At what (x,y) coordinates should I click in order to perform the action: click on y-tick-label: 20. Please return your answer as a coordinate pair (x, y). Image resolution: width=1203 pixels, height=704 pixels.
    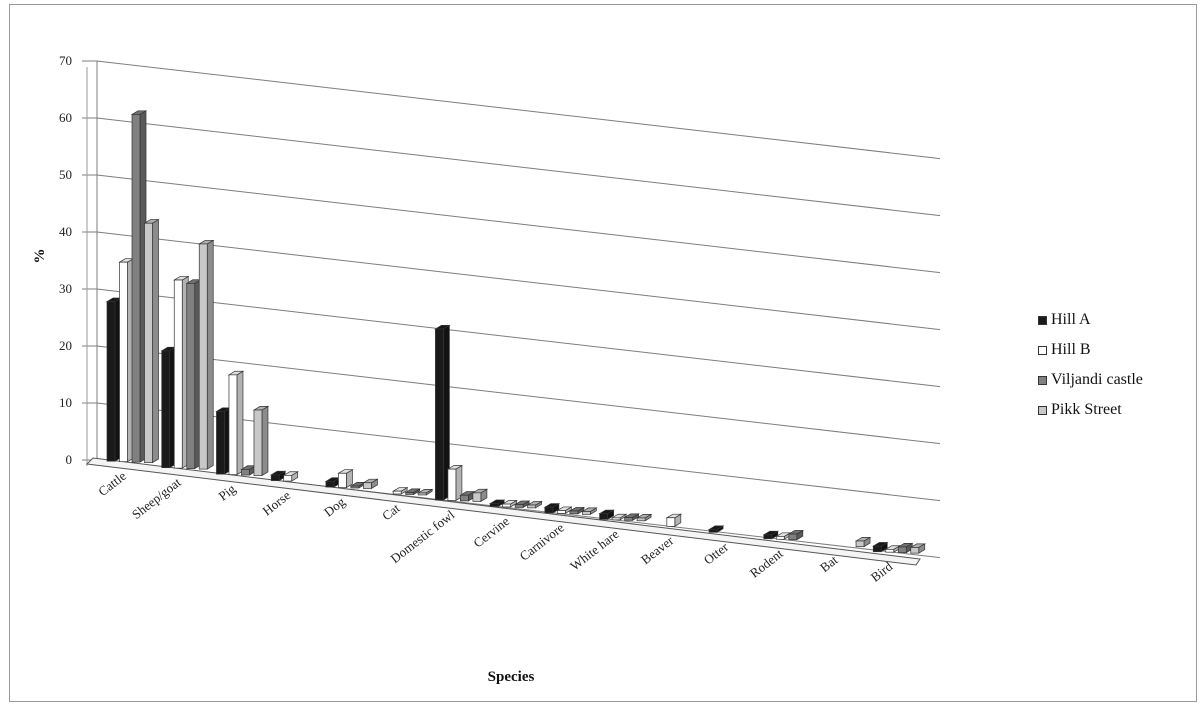
    Looking at the image, I should click on (65, 345).